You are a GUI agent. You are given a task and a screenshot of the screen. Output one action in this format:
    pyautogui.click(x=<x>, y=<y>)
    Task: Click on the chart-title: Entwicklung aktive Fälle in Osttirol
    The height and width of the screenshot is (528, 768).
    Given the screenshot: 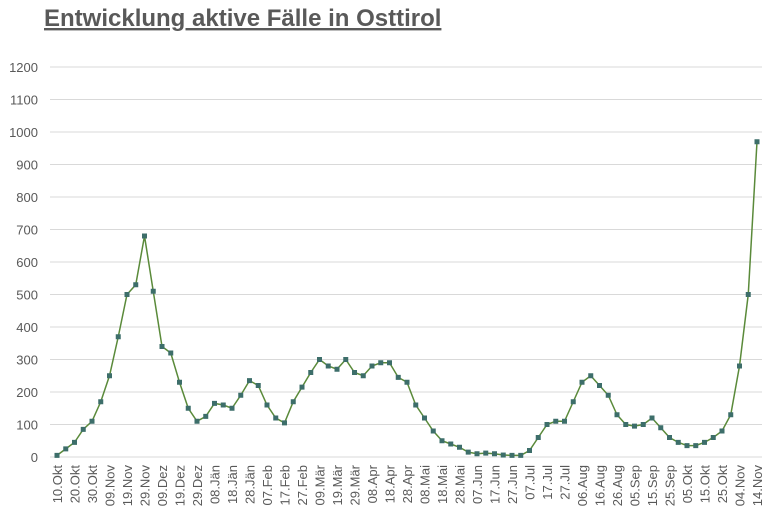 What is the action you would take?
    pyautogui.click(x=242, y=18)
    